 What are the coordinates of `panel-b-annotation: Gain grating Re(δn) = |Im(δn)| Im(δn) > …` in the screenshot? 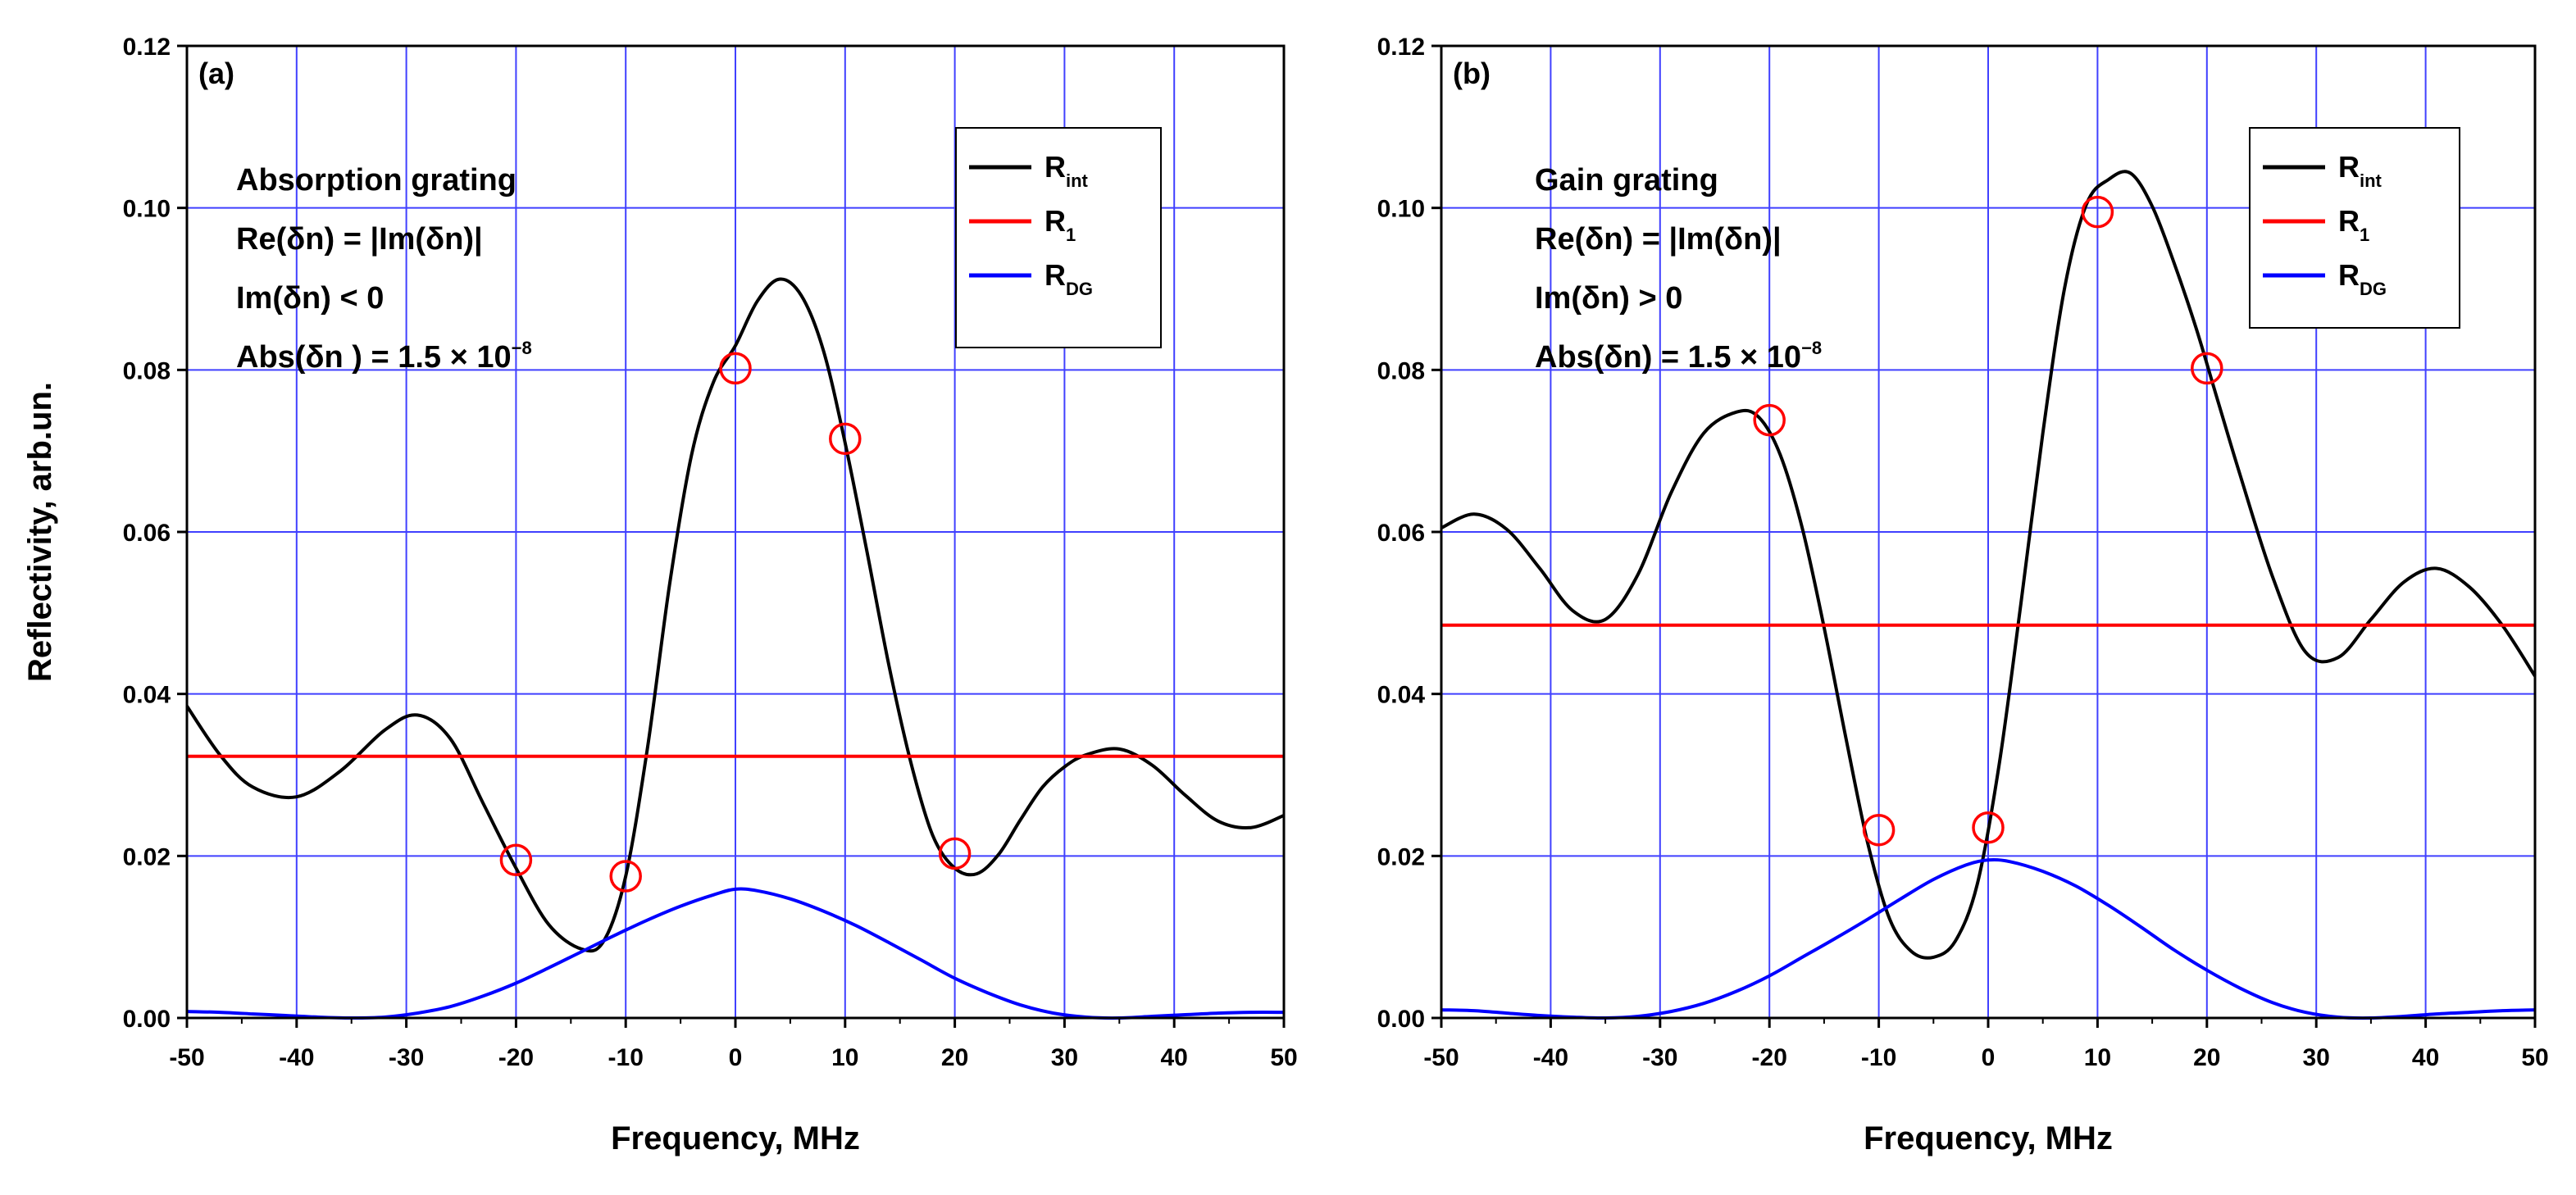 It's located at (1678, 269).